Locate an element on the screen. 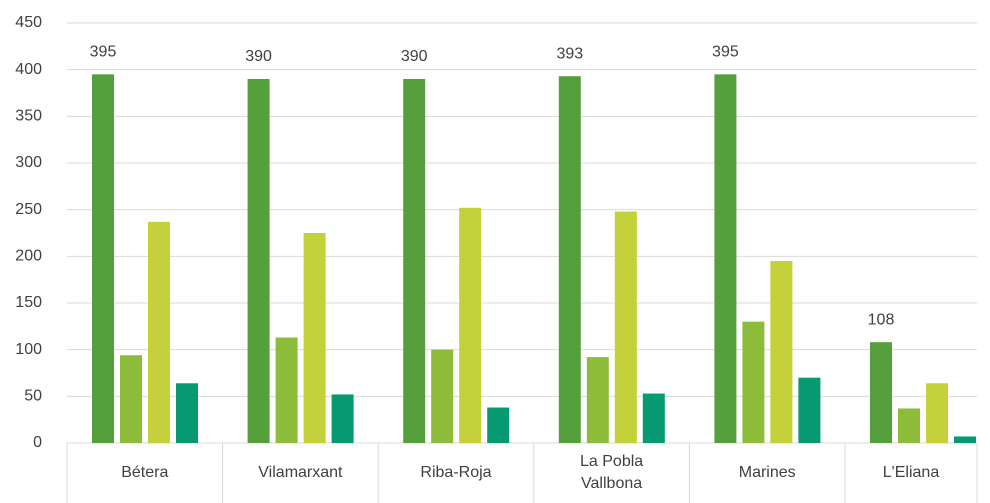 The width and height of the screenshot is (990, 503). x-tick-label: L'Eliana is located at coordinates (911, 472).